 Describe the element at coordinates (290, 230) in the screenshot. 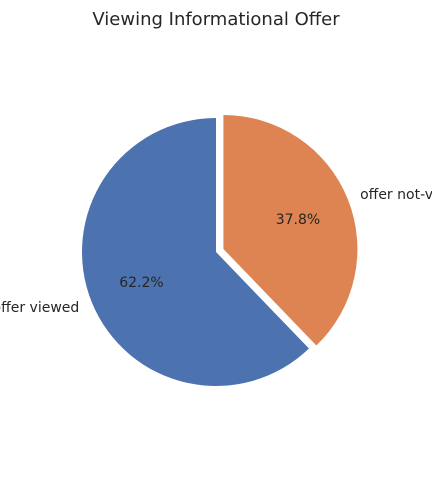

I see `pie-slice-offer-not-viewed` at that location.